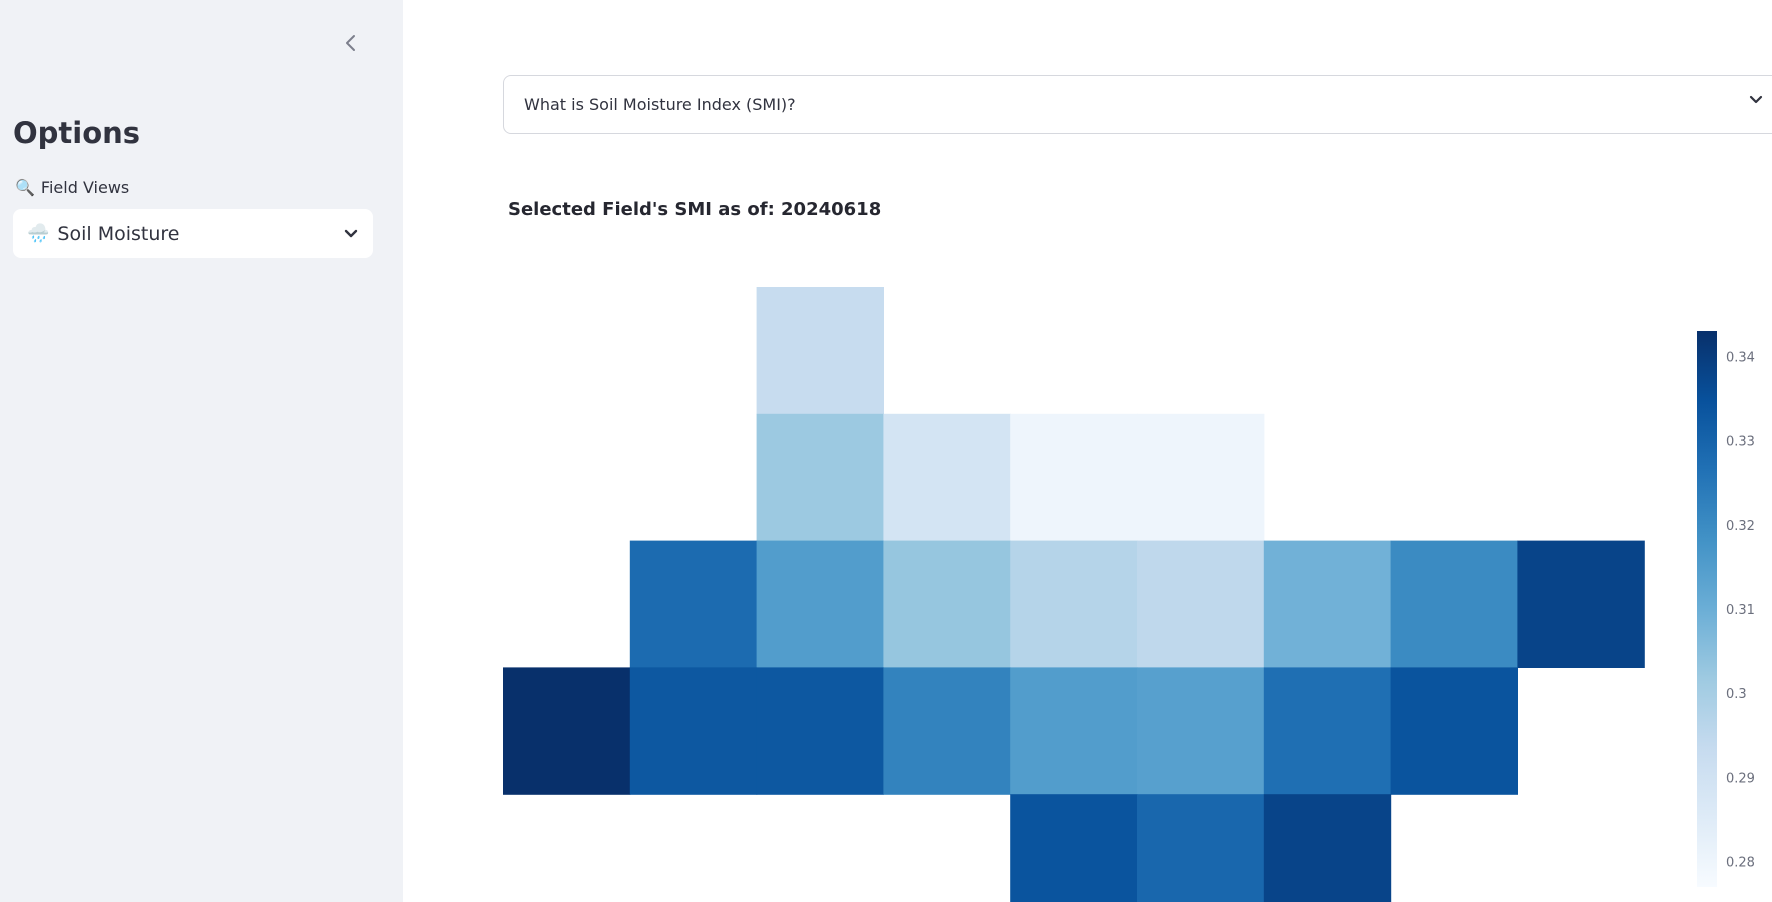 The height and width of the screenshot is (902, 1772). Describe the element at coordinates (1740, 526) in the screenshot. I see `colorbar-tick-label: 0.32` at that location.